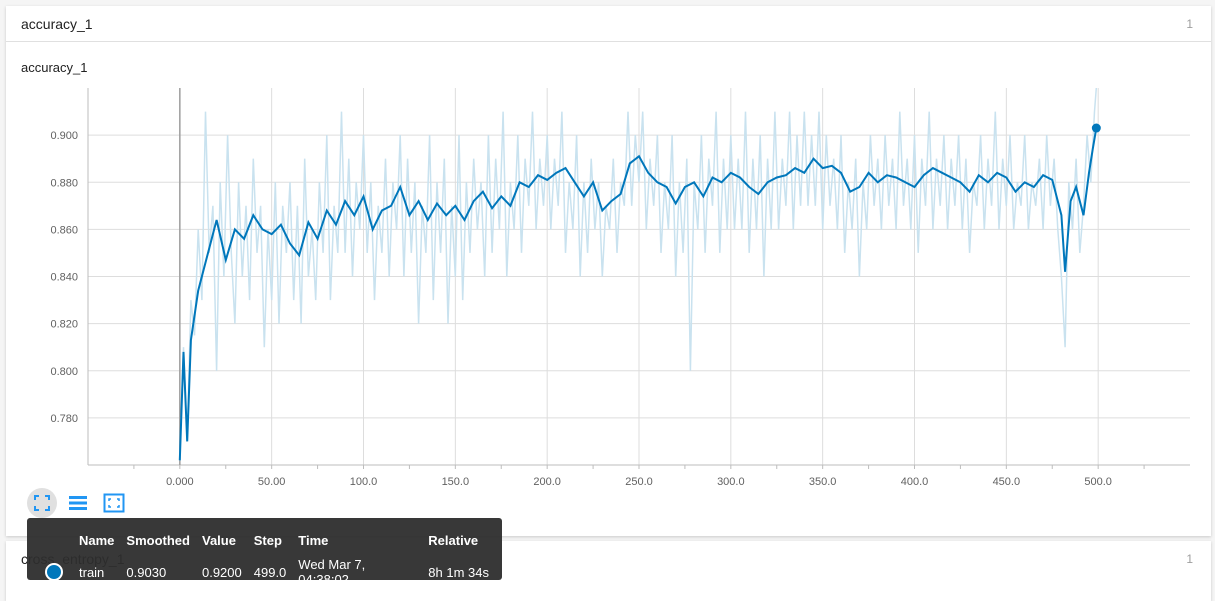 The image size is (1215, 601). Describe the element at coordinates (64, 278) in the screenshot. I see `y-tick-label: 0.840` at that location.